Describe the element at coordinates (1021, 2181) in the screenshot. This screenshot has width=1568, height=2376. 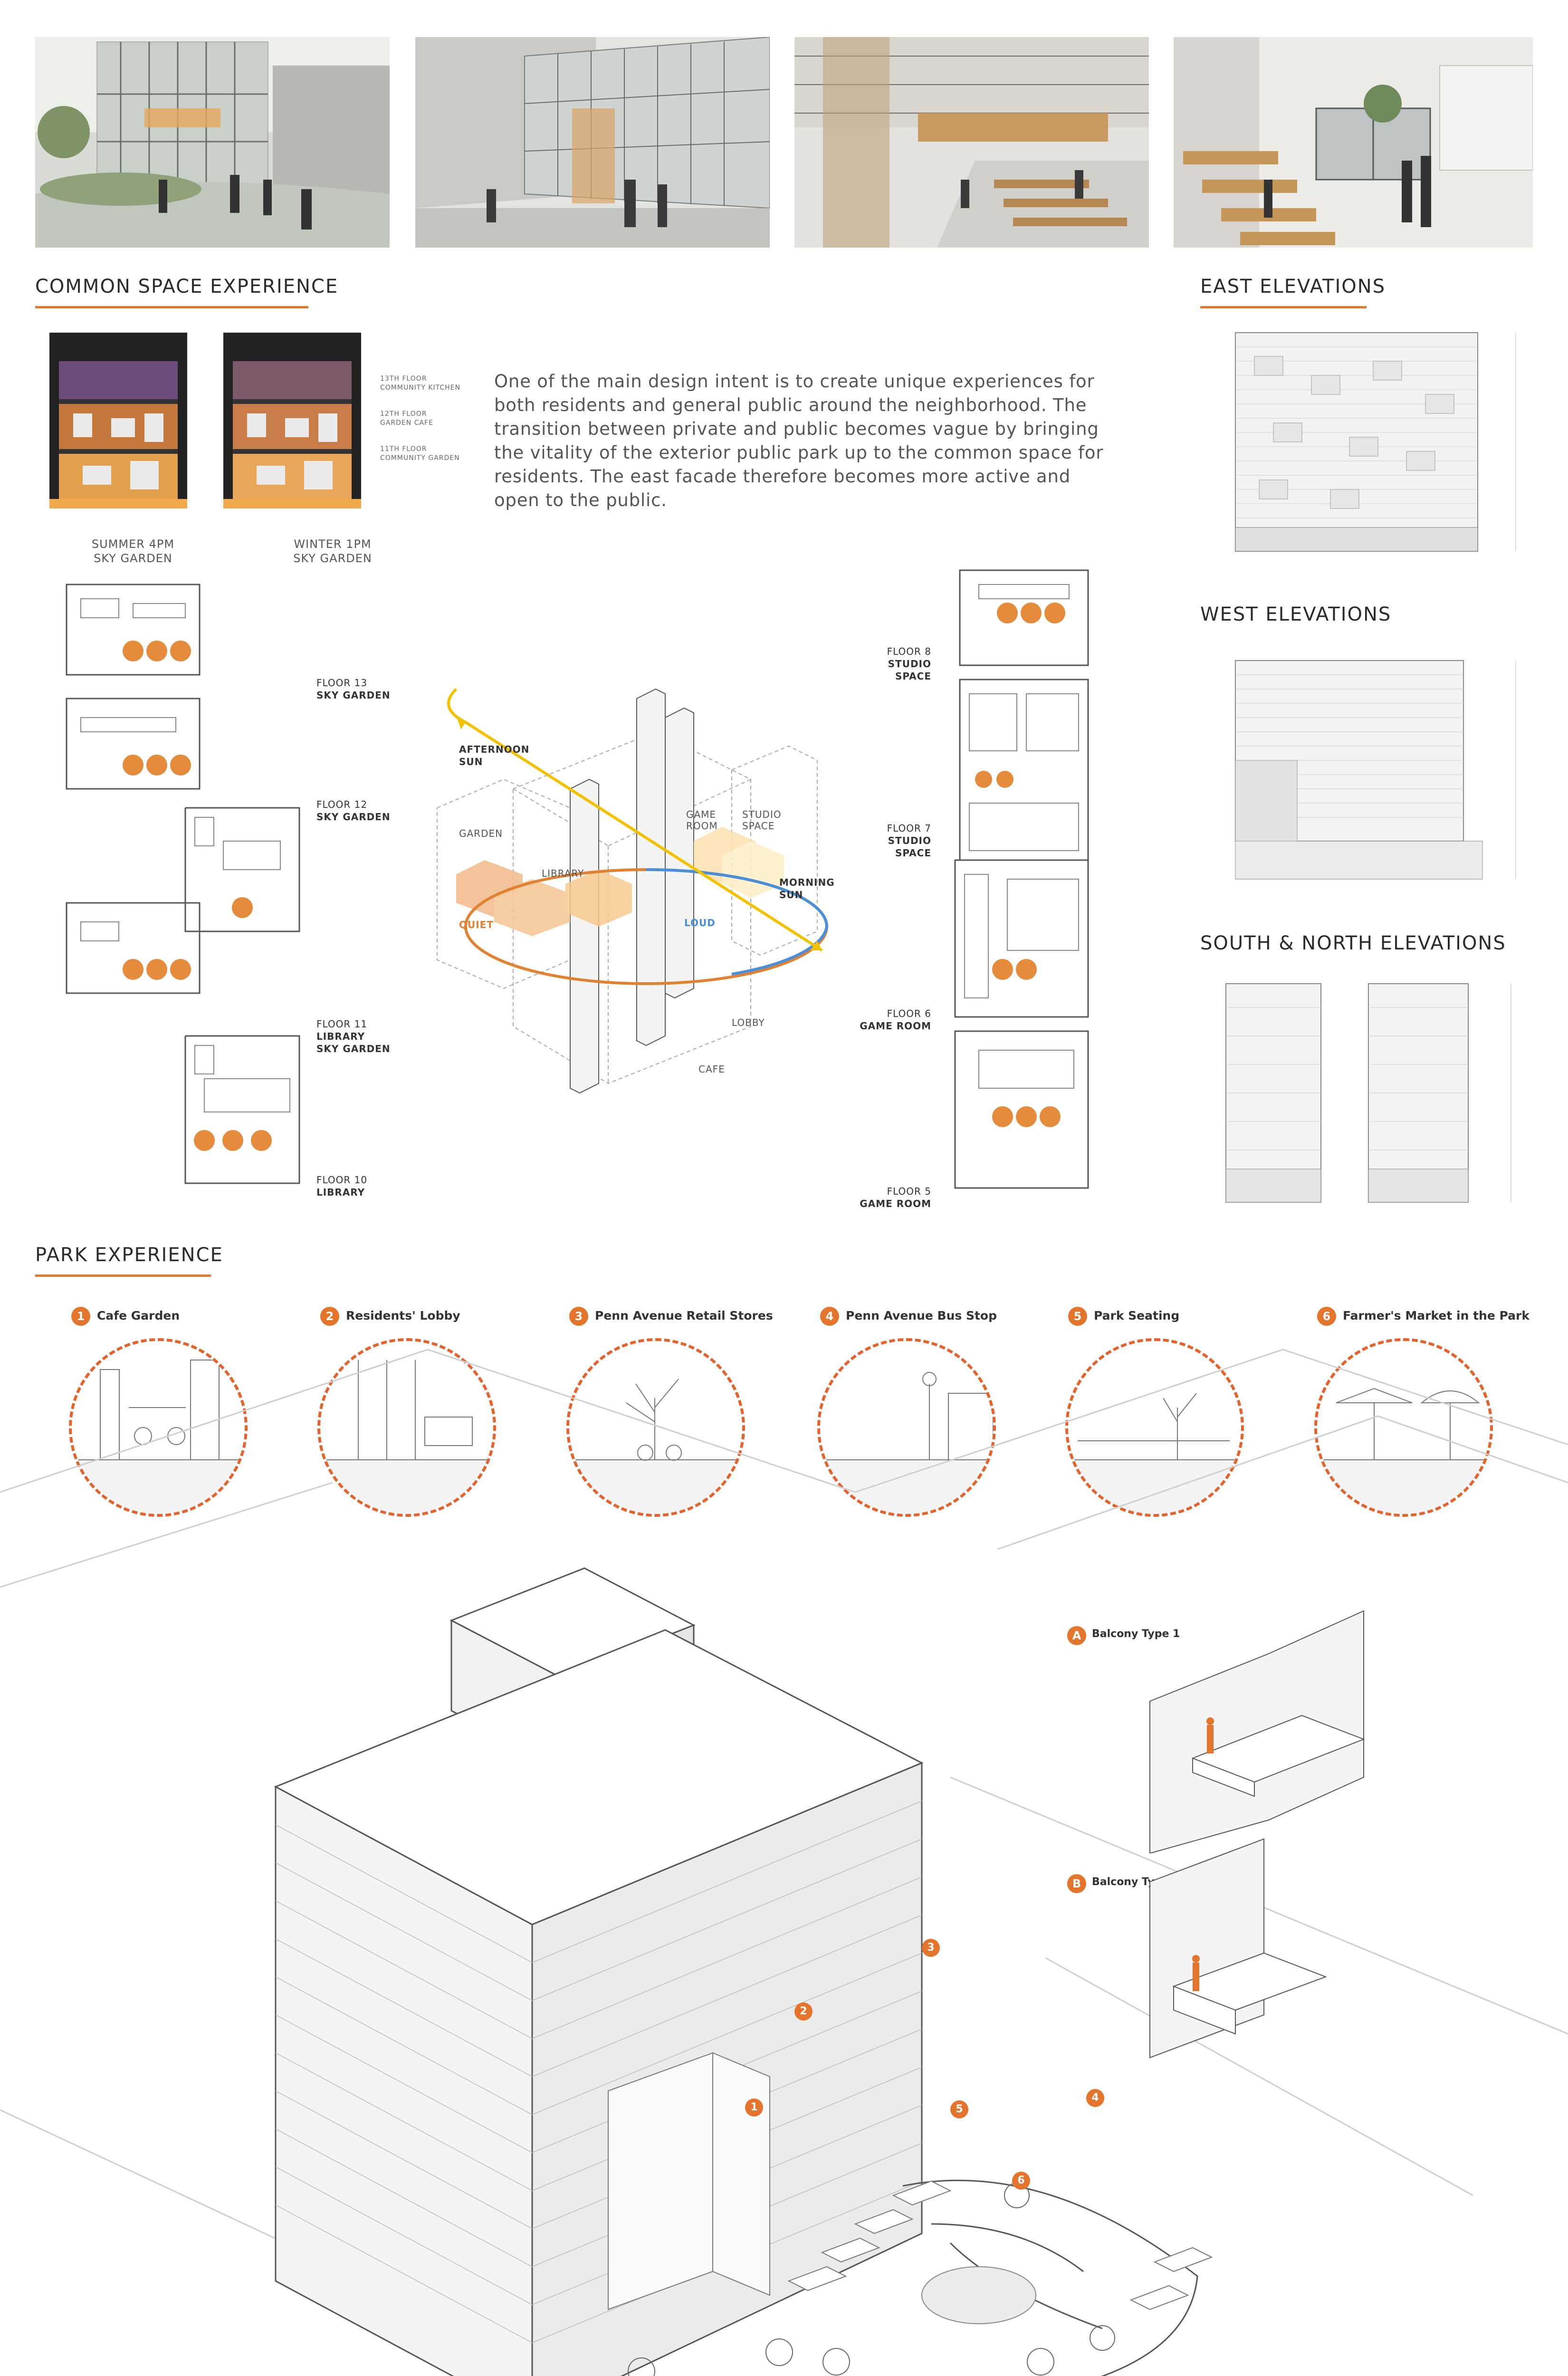
I see `site-marker-6: 6` at that location.